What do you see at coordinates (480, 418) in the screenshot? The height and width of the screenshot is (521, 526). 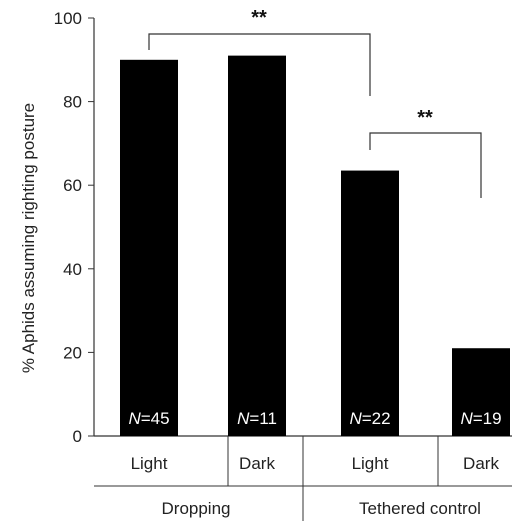 I see `n-label-tethered-dark: N=19` at bounding box center [480, 418].